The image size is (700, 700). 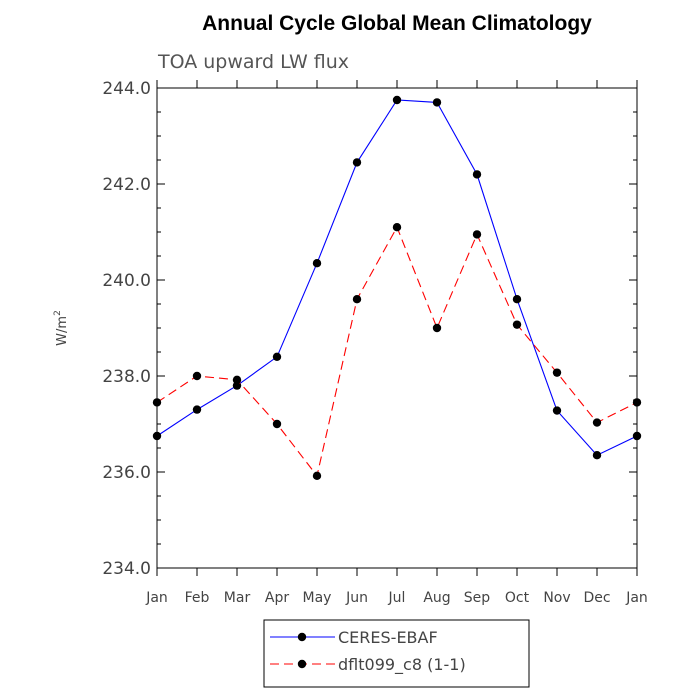 What do you see at coordinates (388, 637) in the screenshot?
I see `legend-label: CERES-EBAF` at bounding box center [388, 637].